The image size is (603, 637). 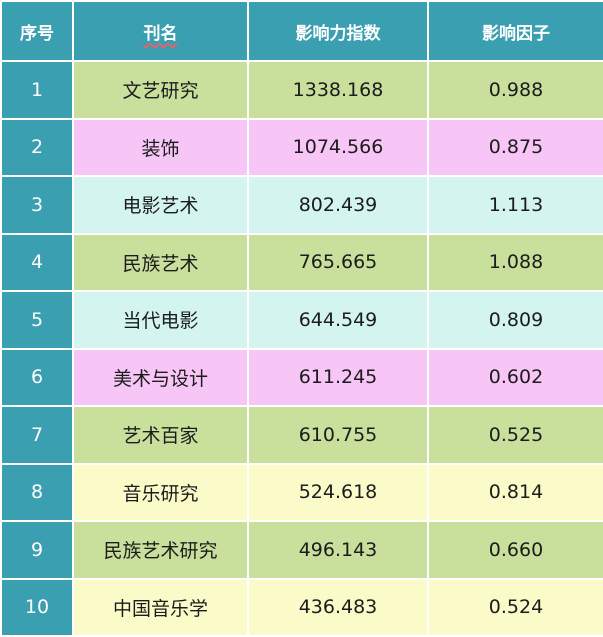 I want to click on journal-name-cell: 当代电影, so click(x=160, y=320).